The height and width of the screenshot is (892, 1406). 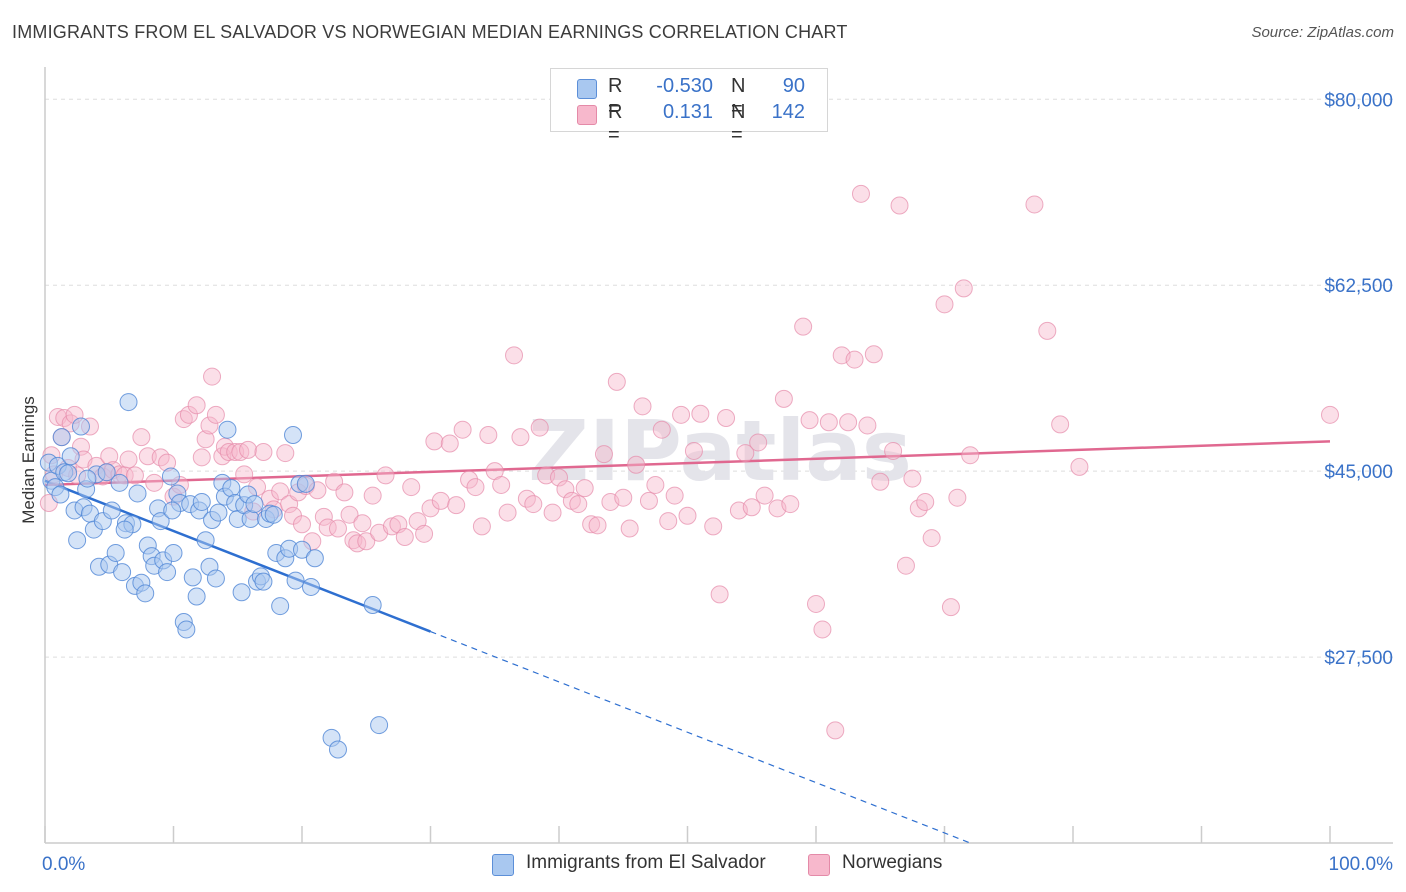 What do you see at coordinates (738, 123) in the screenshot?
I see `n-label: N =` at bounding box center [738, 123].